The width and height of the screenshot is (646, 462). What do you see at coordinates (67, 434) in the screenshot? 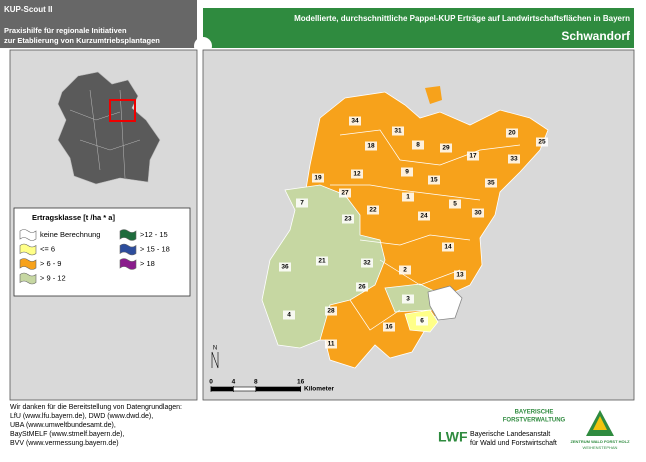
I see `footer-line: BayStMELF (www.stmelf.bayern.de),` at bounding box center [67, 434].